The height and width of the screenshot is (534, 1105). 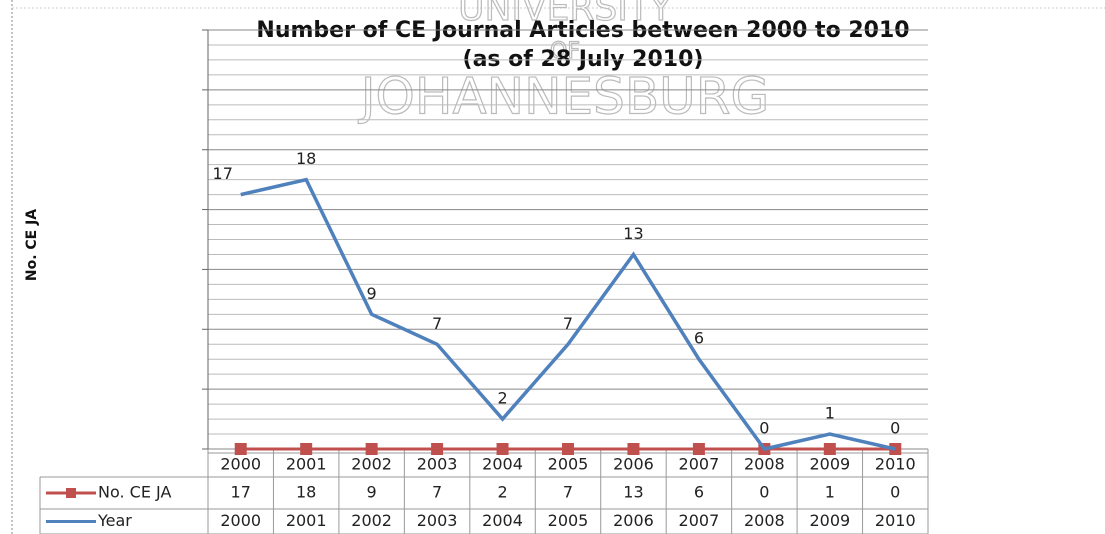 What do you see at coordinates (437, 464) in the screenshot?
I see `x-tick-label: 2003` at bounding box center [437, 464].